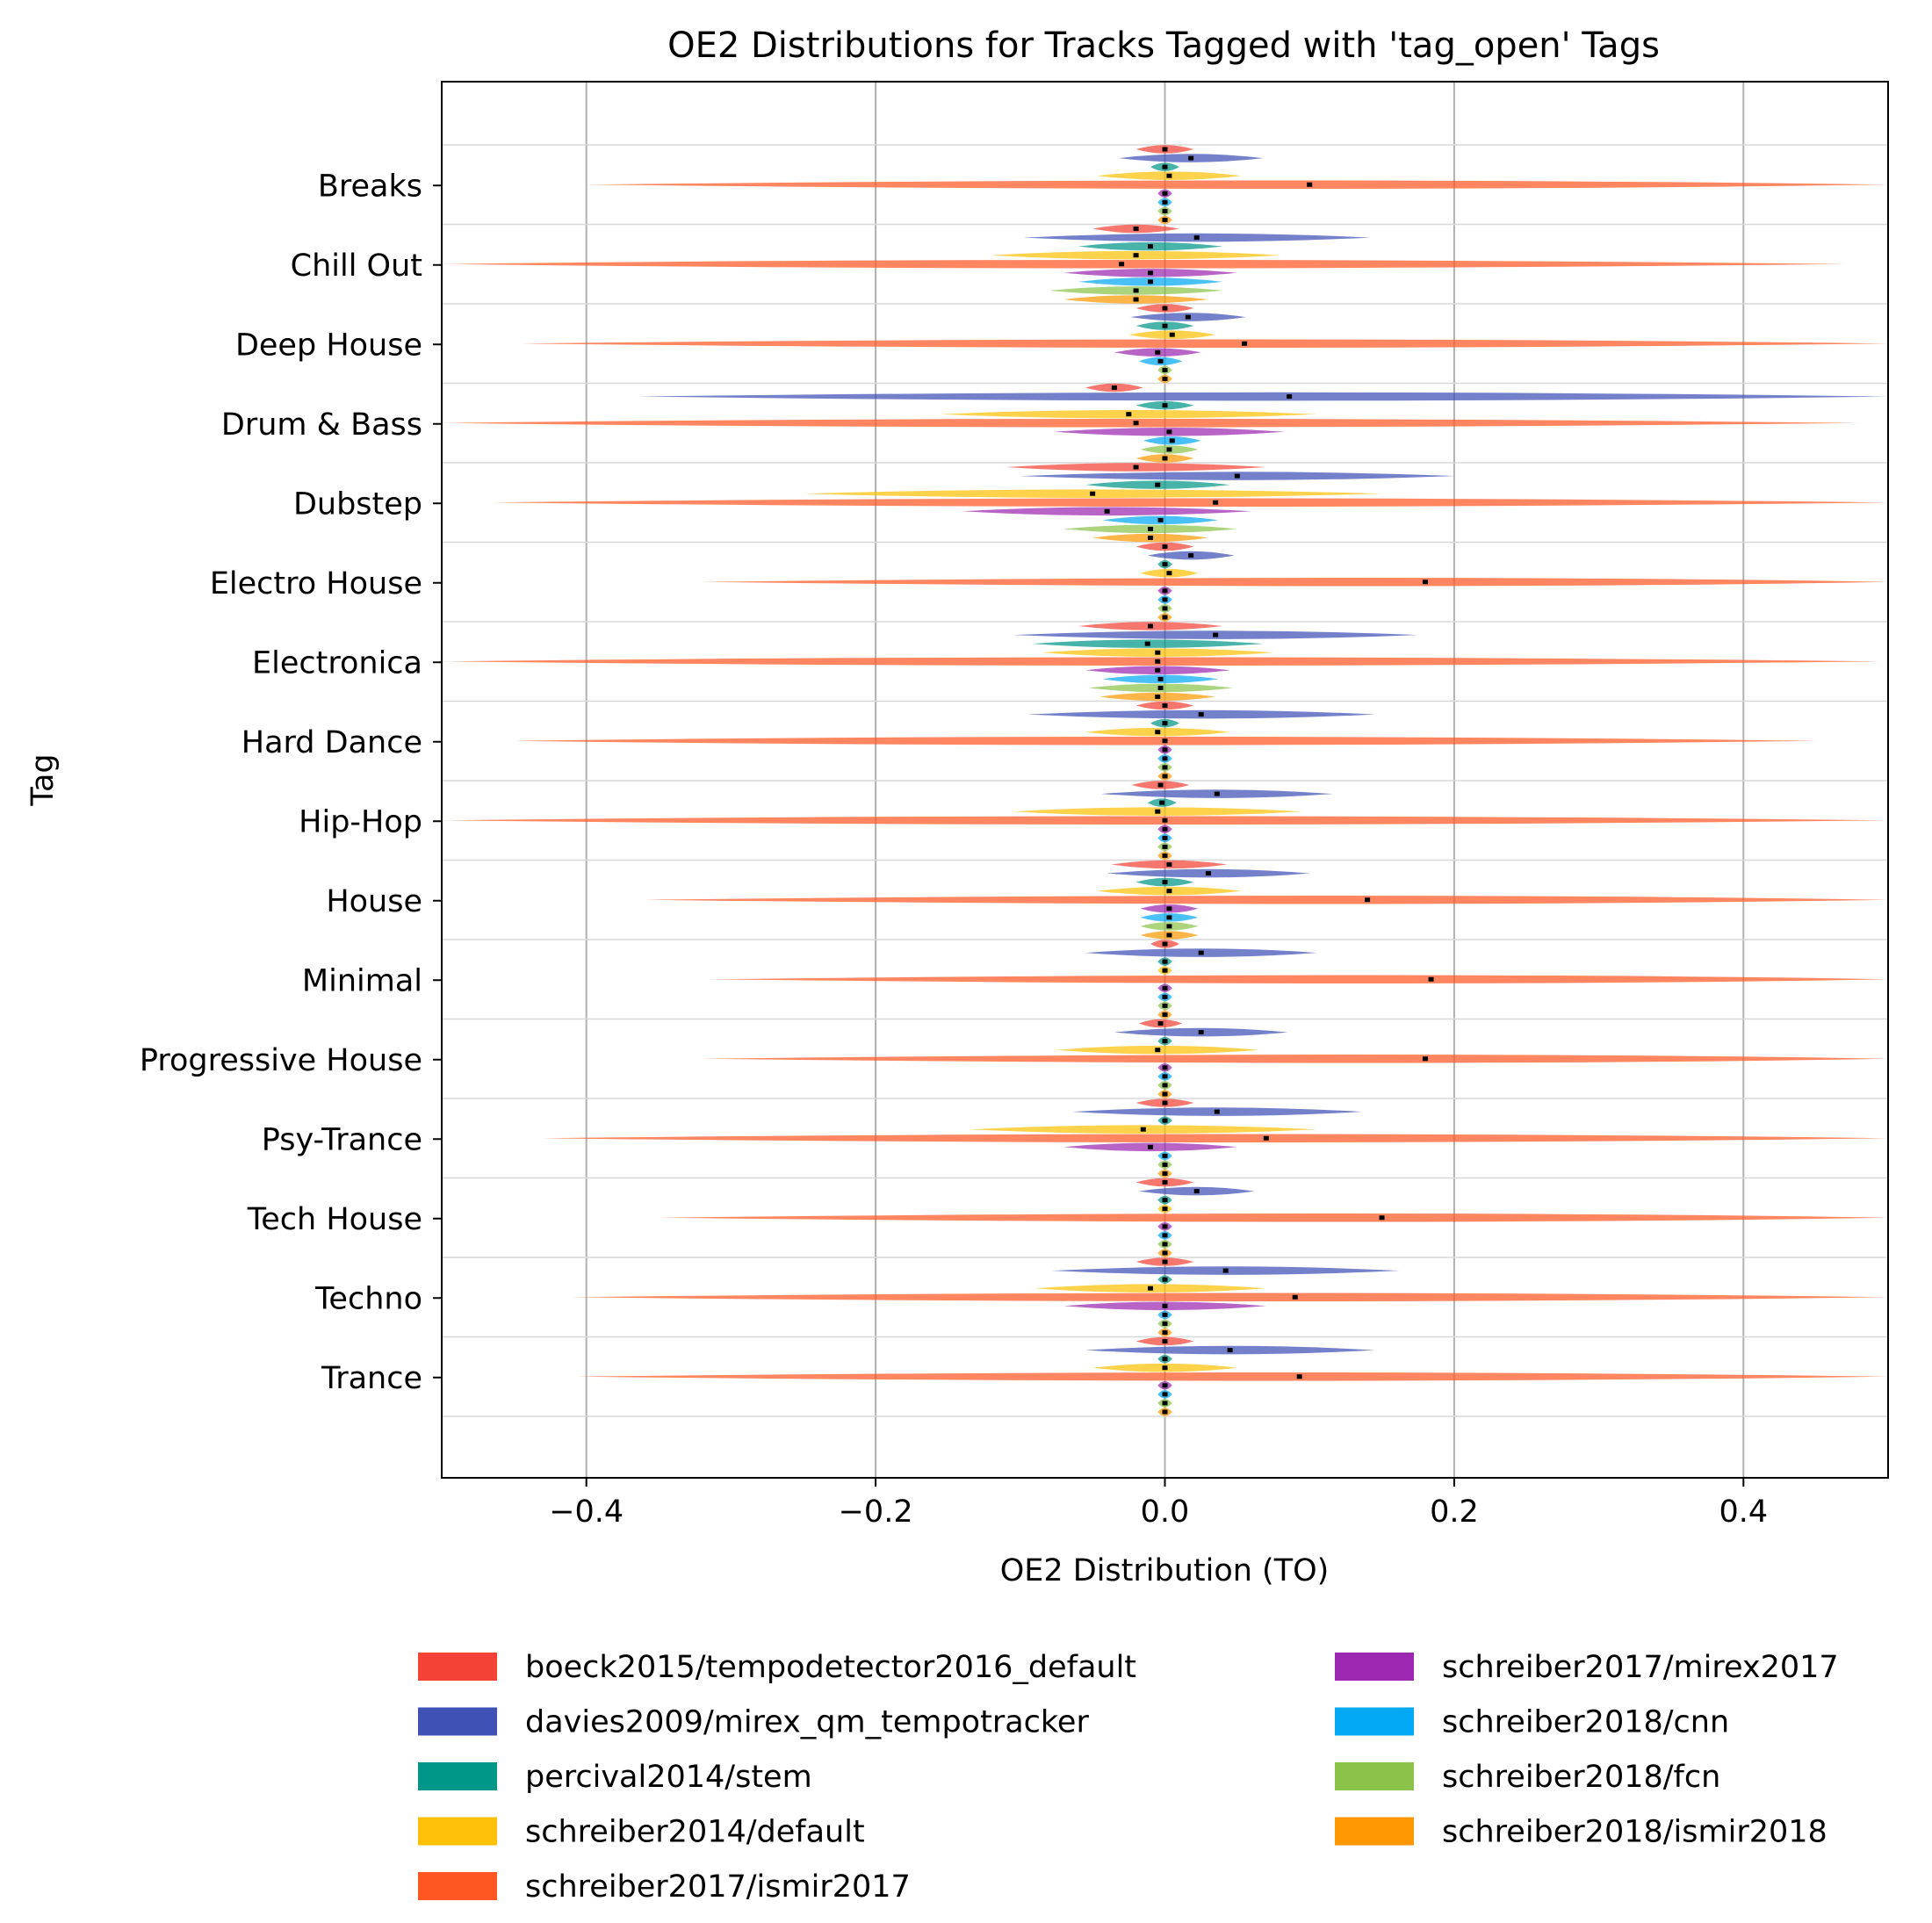  Describe the element at coordinates (586, 1512) in the screenshot. I see `x-tick-label: −0.4` at that location.